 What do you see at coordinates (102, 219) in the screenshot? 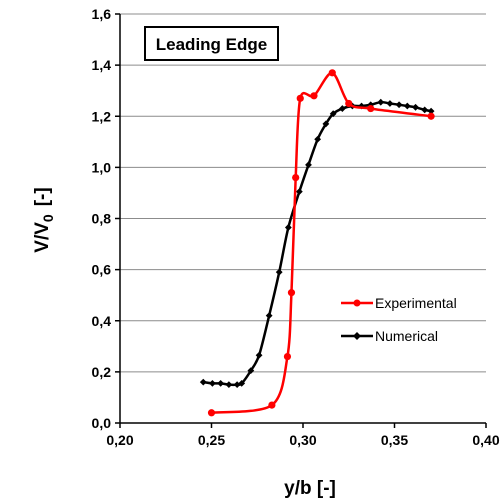
I see `y-tick-label: 0,8` at bounding box center [102, 219].